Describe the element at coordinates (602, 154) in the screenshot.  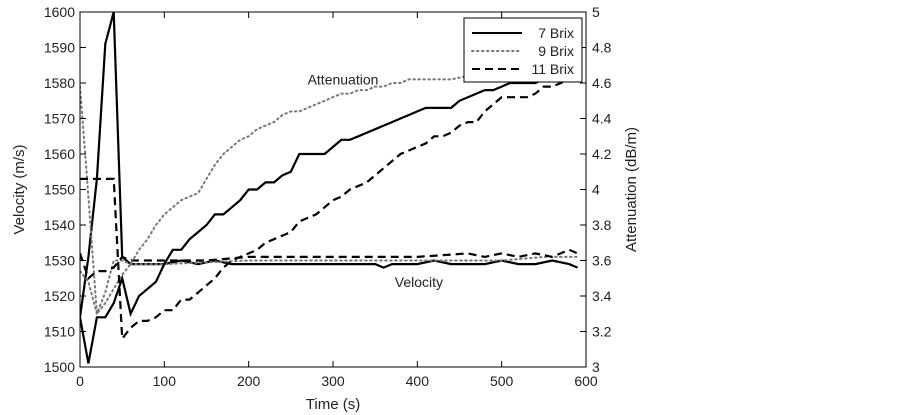
I see `y-right-tick-label: 4.2` at that location.